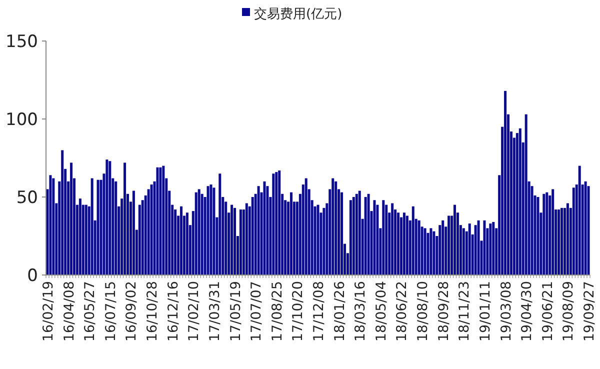 The width and height of the screenshot is (600, 369). Describe the element at coordinates (32, 276) in the screenshot. I see `y-tick-label: 0` at that location.